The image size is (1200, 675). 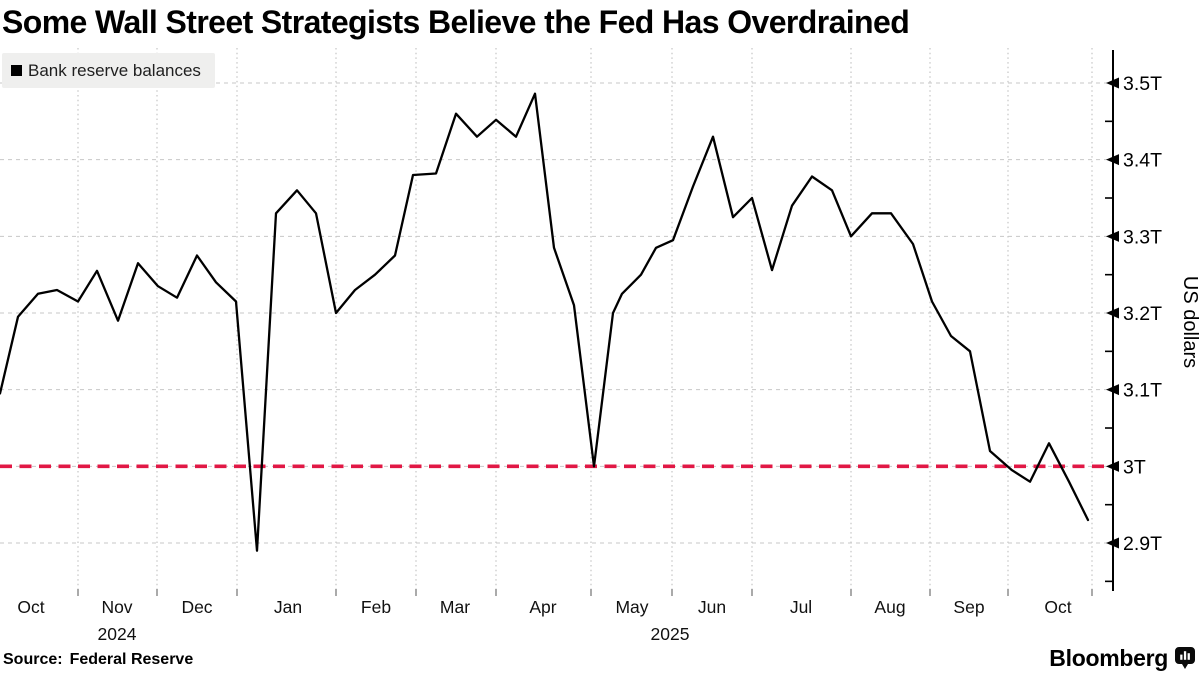 I want to click on bloomberg-wordmark: Bloomberg, so click(x=1108, y=658).